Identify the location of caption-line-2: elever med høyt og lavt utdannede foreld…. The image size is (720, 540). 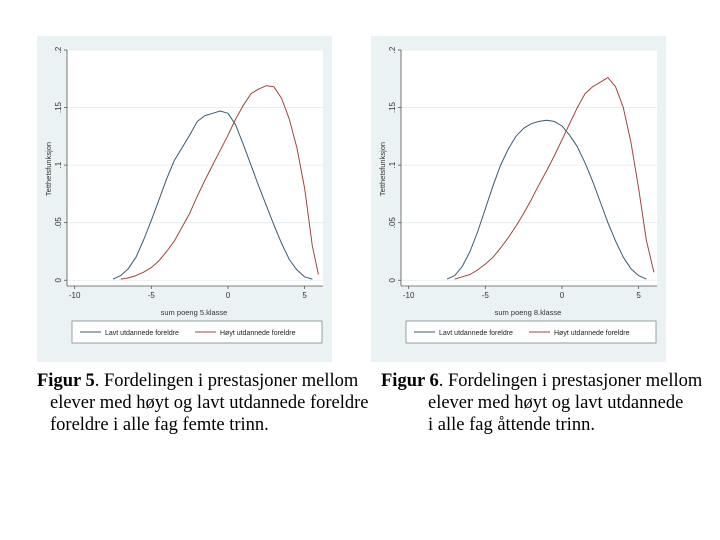
(209, 403).